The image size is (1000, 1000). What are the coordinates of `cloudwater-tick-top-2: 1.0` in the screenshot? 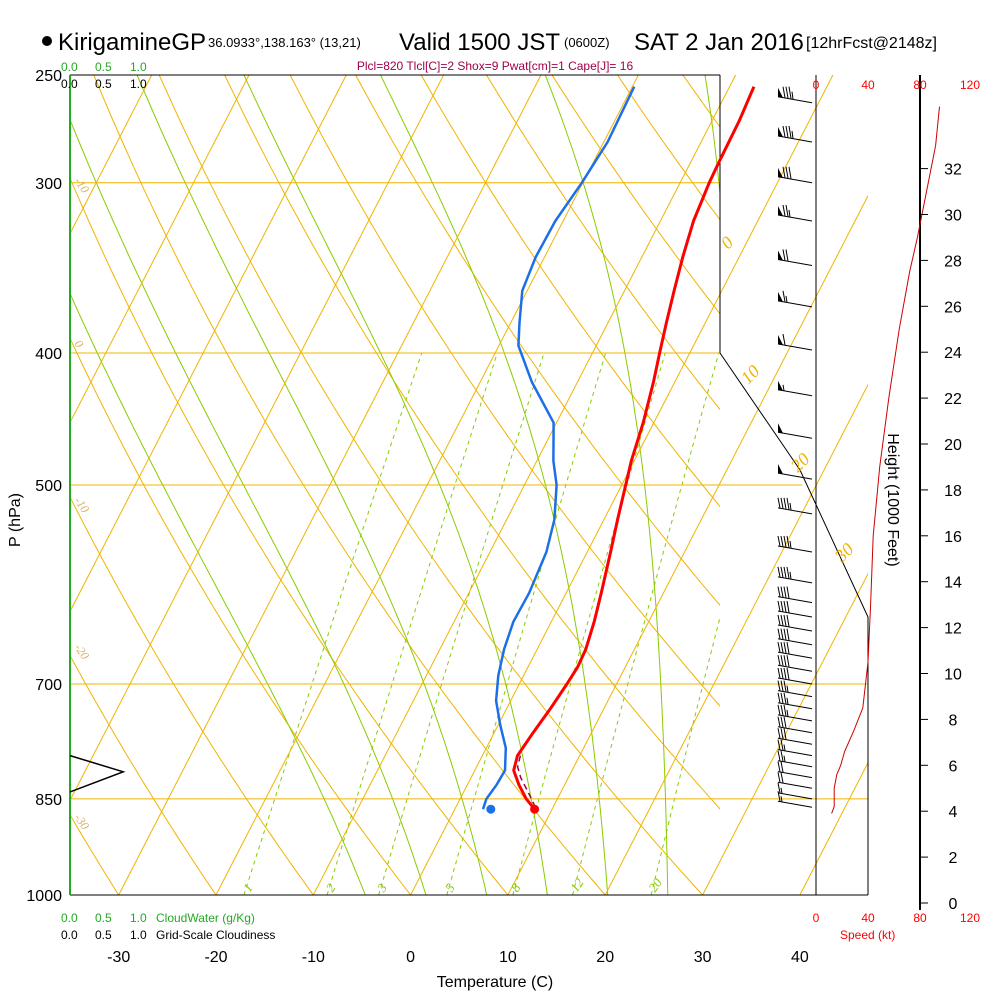 It's located at (138, 67).